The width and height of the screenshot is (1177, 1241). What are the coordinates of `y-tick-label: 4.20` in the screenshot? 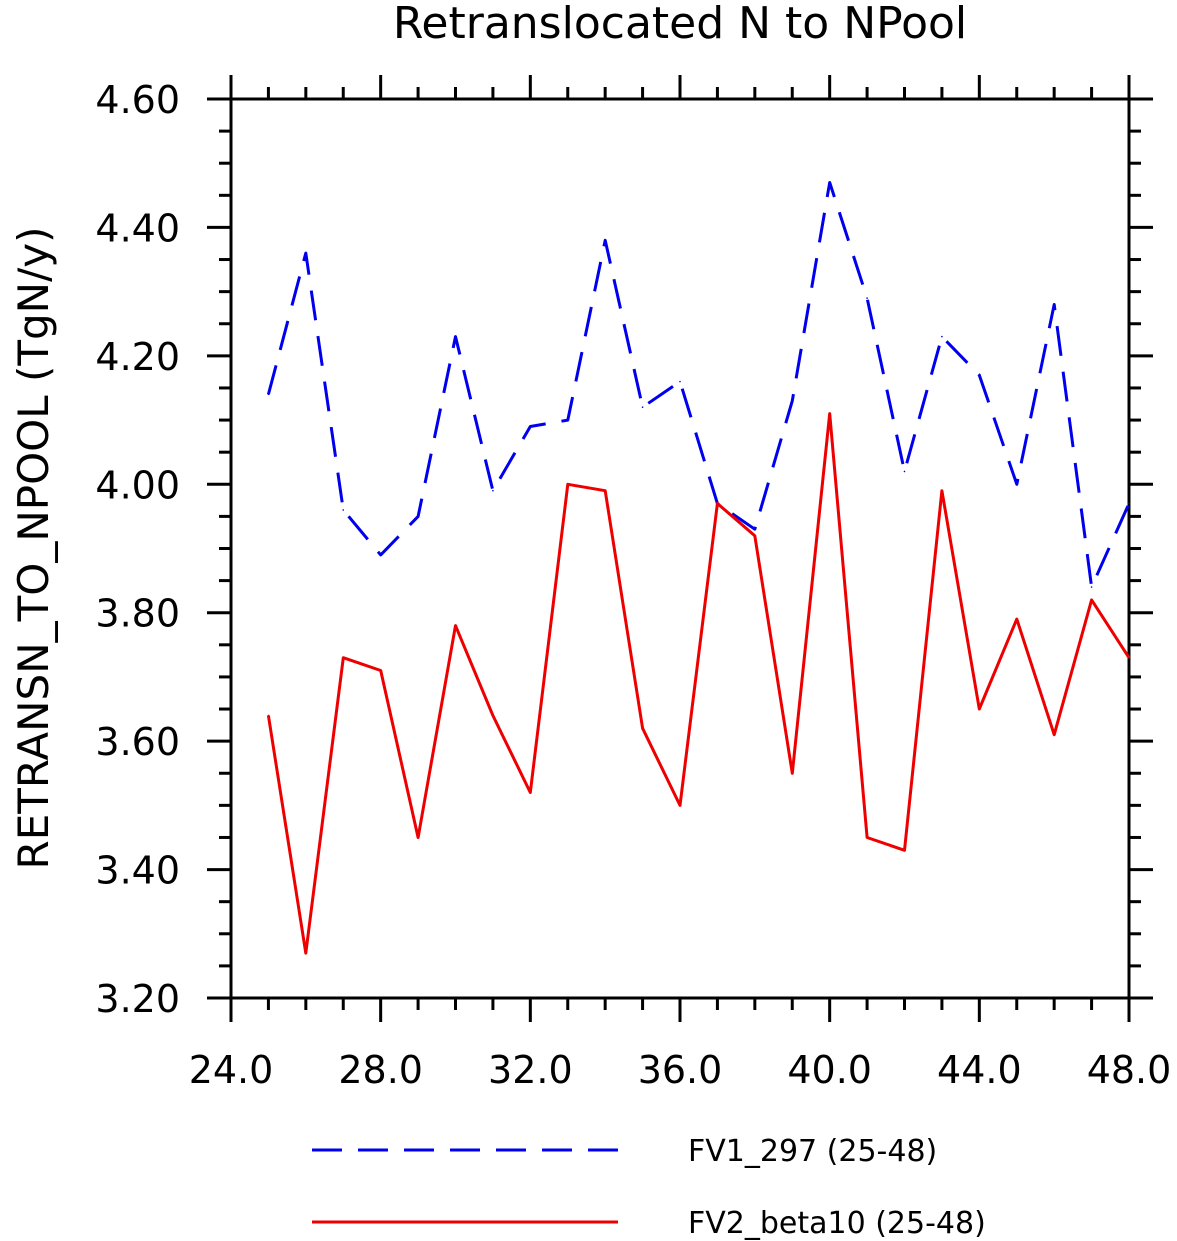 It's located at (137, 357).